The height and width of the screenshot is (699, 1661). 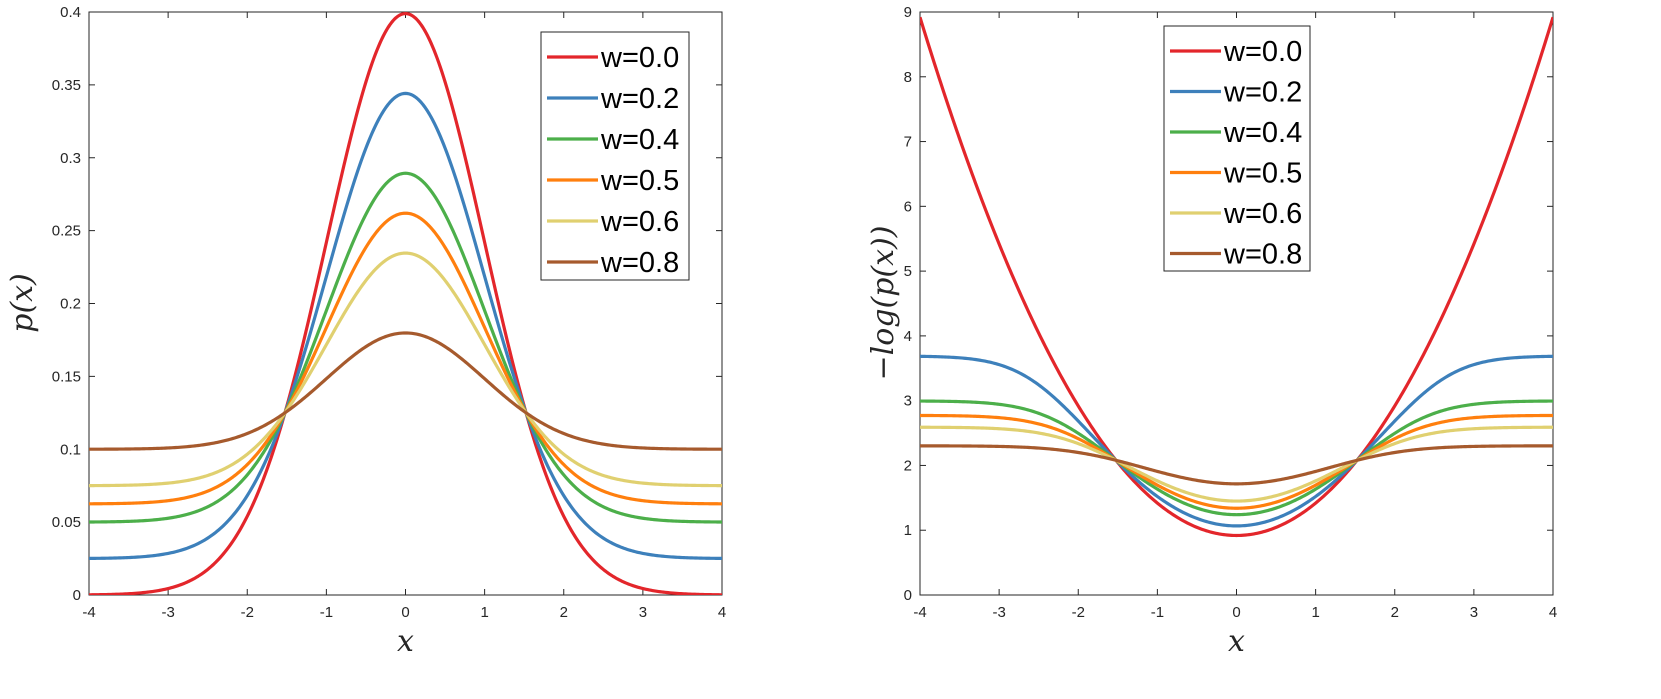 What do you see at coordinates (66, 231) in the screenshot?
I see `y-tick-label: 0.25` at bounding box center [66, 231].